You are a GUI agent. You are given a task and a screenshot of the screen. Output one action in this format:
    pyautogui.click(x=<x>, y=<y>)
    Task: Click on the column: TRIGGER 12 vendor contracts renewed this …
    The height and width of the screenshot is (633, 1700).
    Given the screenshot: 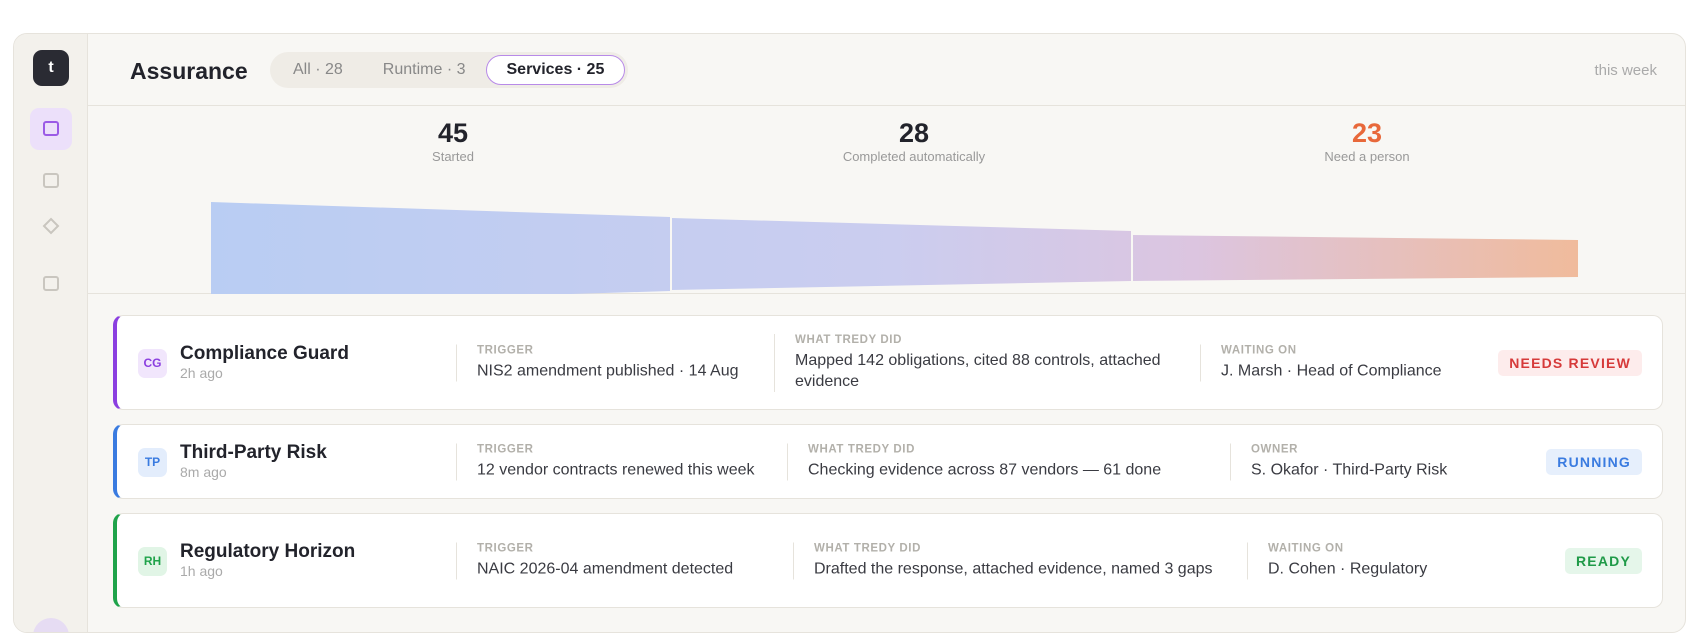 What is the action you would take?
    pyautogui.click(x=611, y=461)
    